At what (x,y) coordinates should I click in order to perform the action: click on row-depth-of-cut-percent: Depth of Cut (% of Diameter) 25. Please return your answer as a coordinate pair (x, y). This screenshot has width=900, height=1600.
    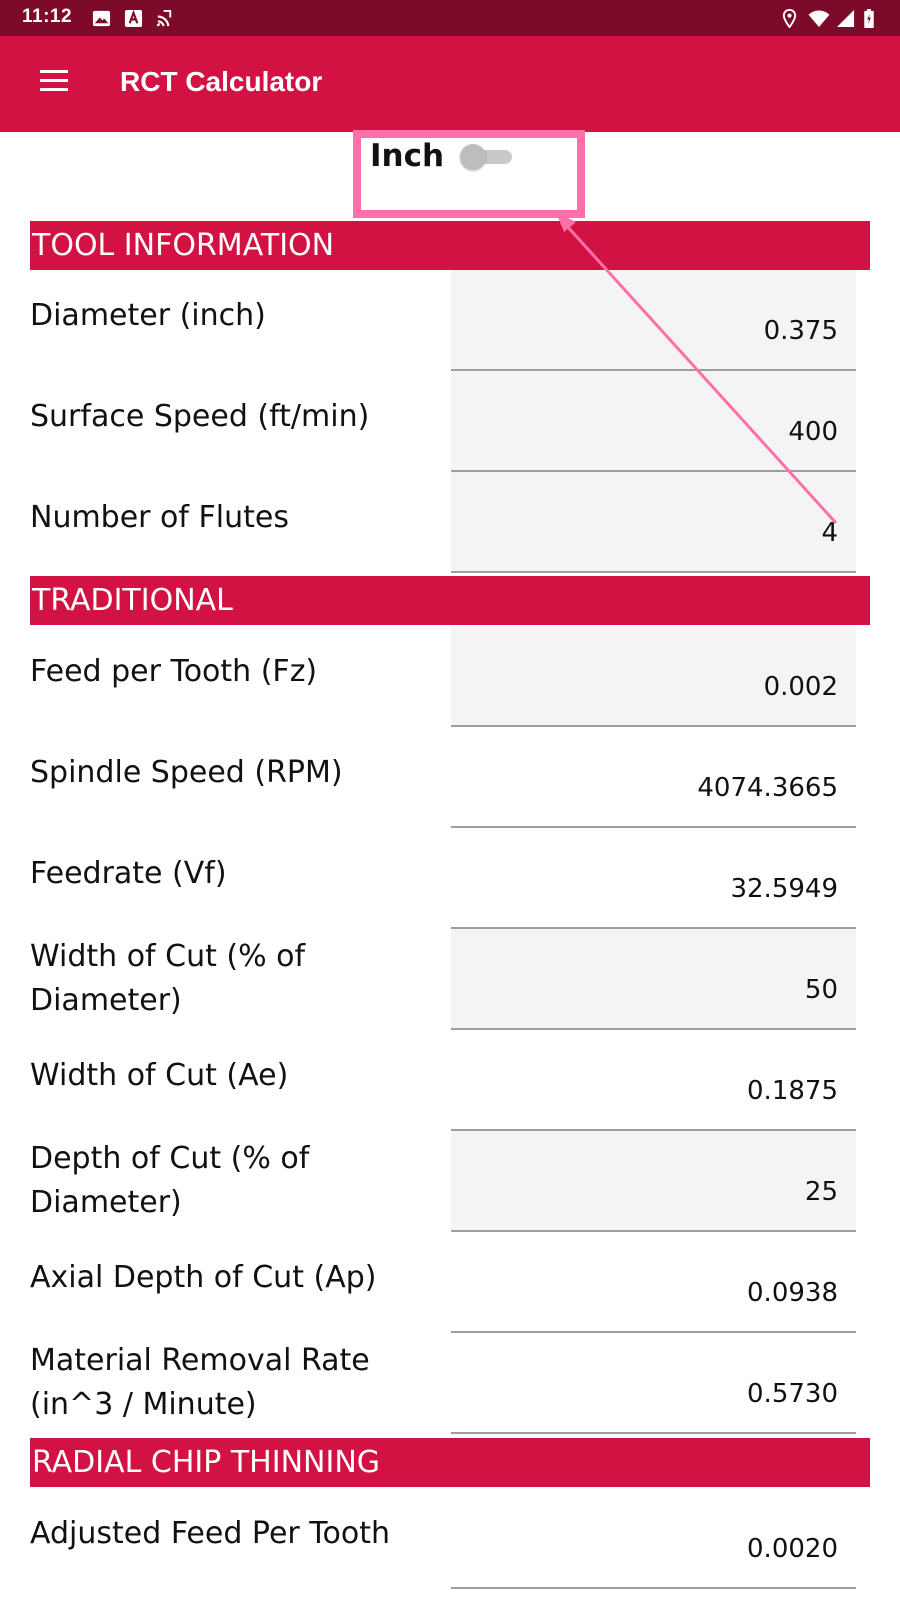
    Looking at the image, I should click on (450, 1181).